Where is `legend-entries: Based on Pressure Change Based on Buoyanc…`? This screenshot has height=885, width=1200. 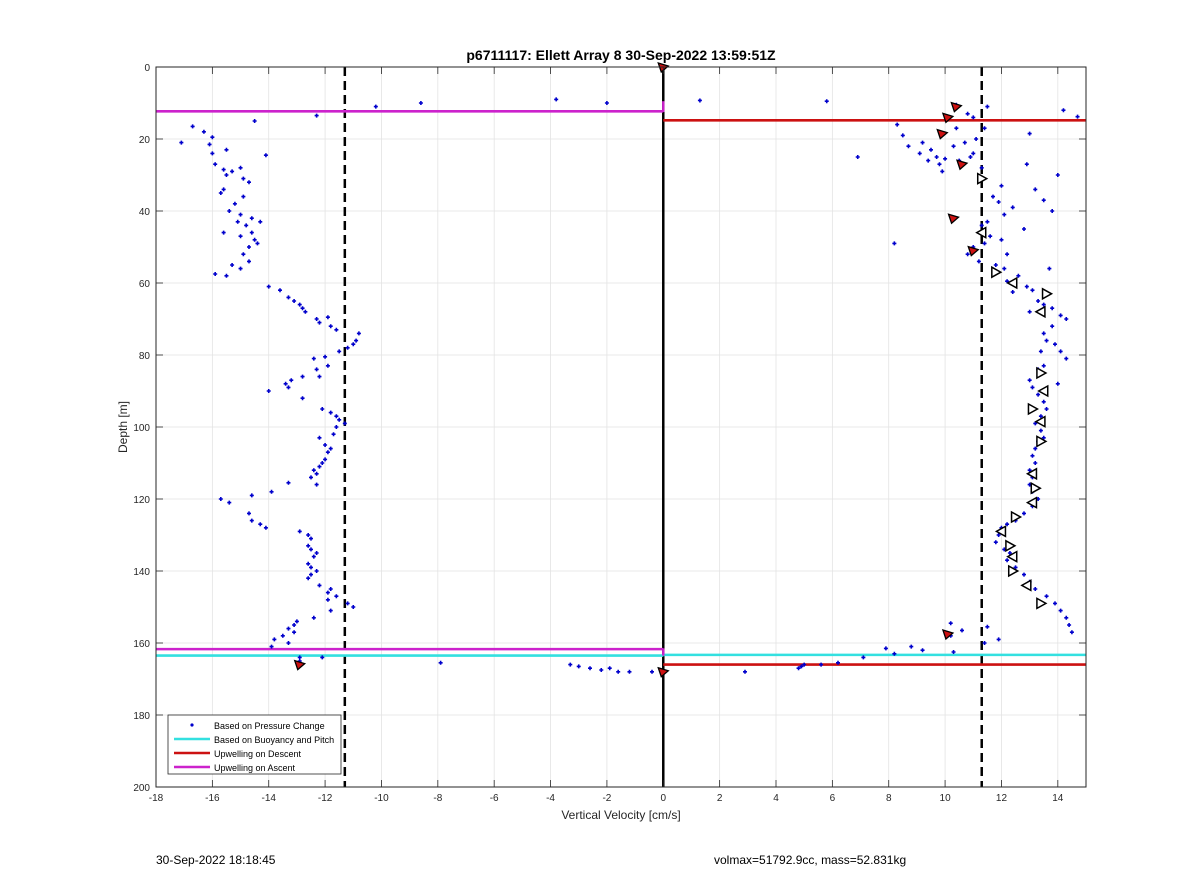
legend-entries: Based on Pressure Change Based on Buoyanc… is located at coordinates (254, 747).